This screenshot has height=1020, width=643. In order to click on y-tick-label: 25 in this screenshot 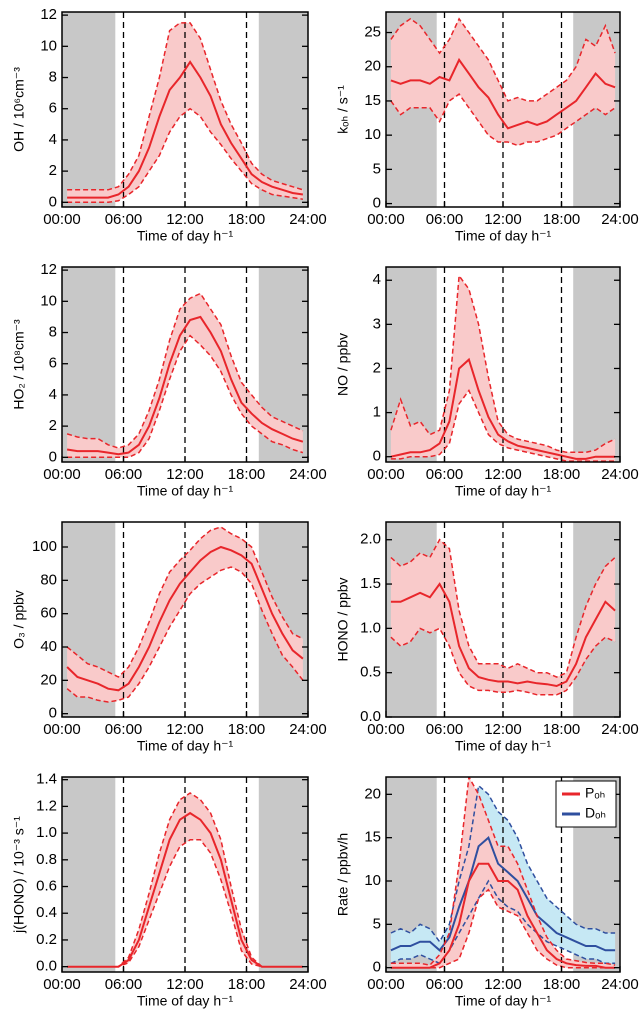, I will do `click(372, 31)`.